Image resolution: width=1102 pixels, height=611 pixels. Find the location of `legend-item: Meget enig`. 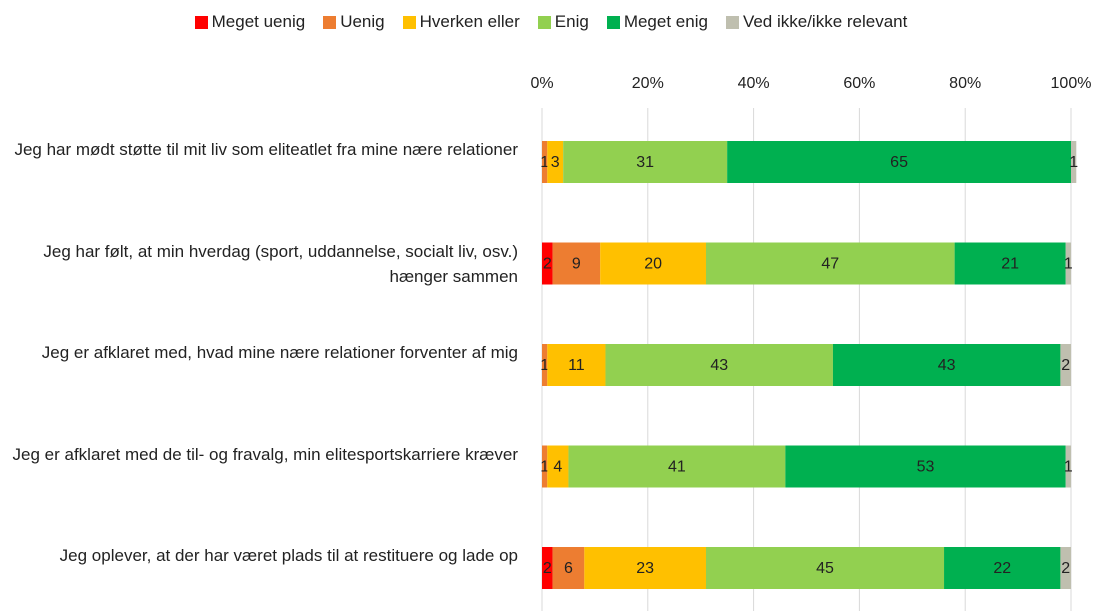

legend-item: Meget enig is located at coordinates (657, 22).